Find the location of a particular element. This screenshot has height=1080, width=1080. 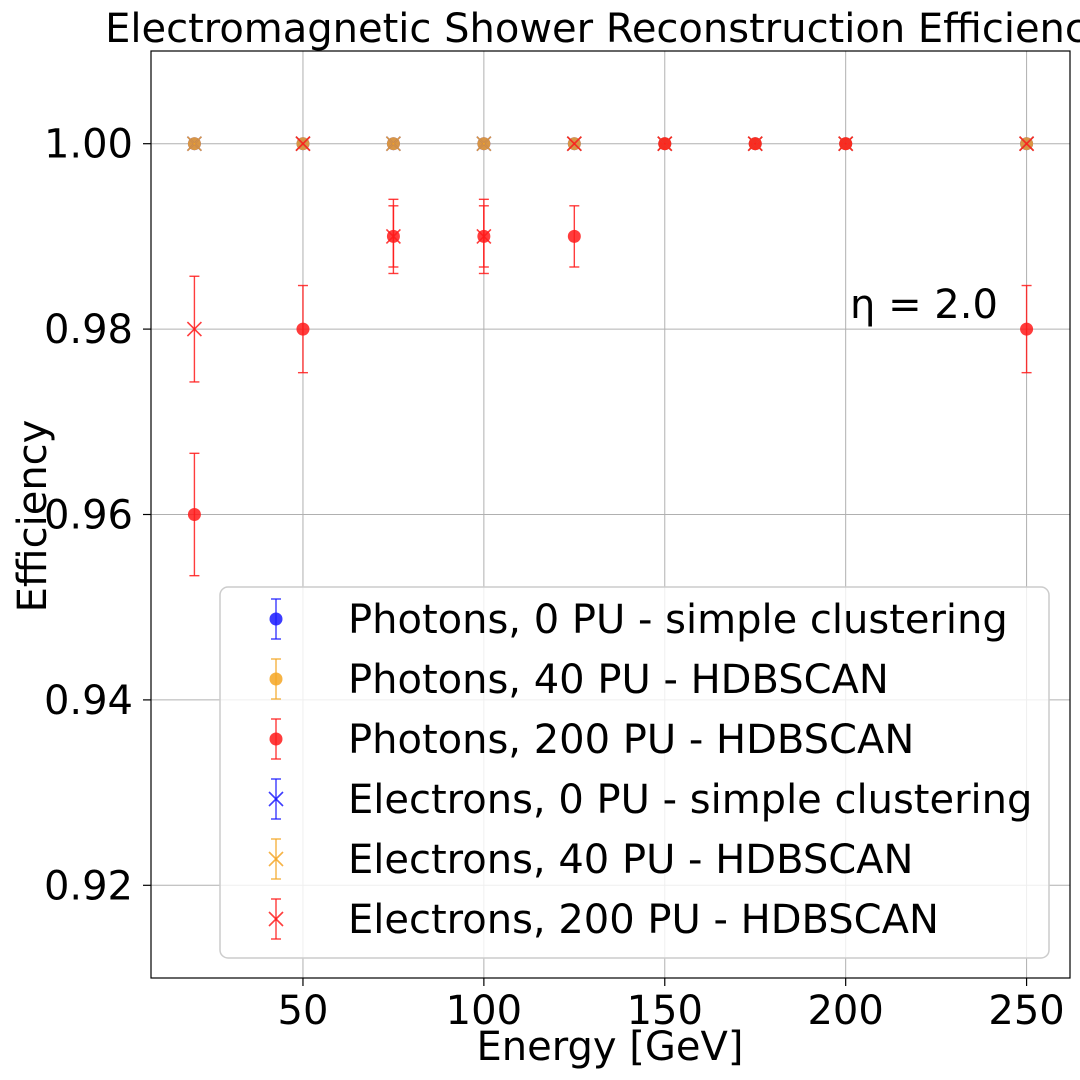

y-tick-label: 0.94 is located at coordinates (88, 701).